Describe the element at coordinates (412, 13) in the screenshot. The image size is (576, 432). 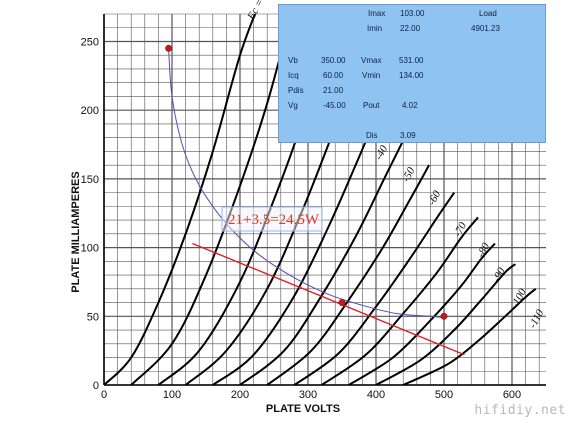
I see `imax-value: 103.00` at that location.